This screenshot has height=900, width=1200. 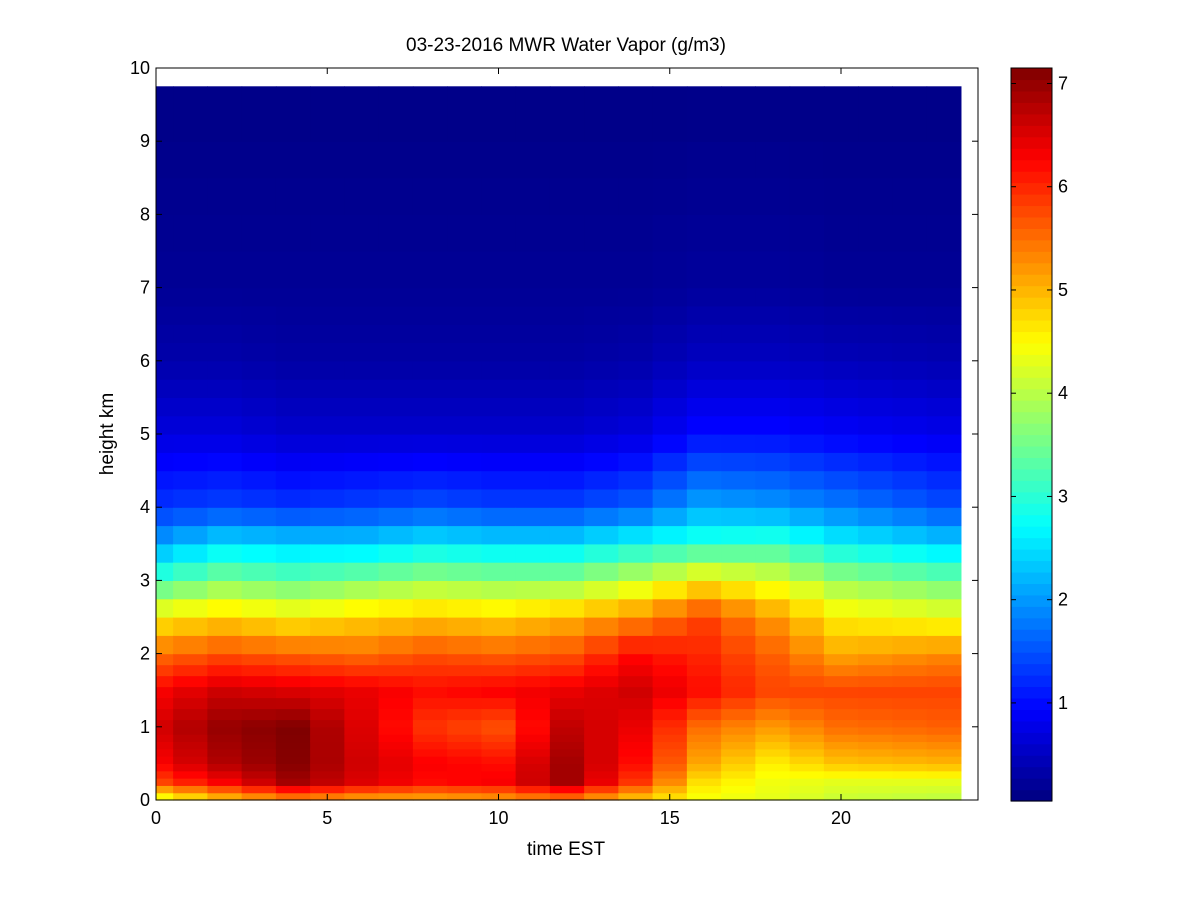 What do you see at coordinates (145, 654) in the screenshot?
I see `y-tick-label: 2` at bounding box center [145, 654].